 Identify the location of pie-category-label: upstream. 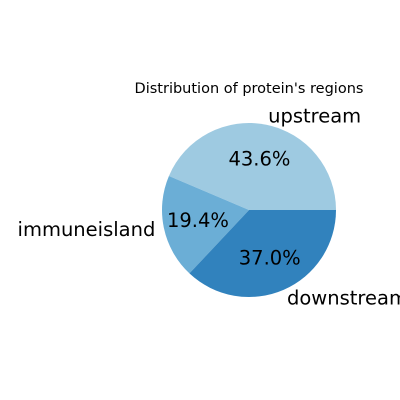
(314, 116).